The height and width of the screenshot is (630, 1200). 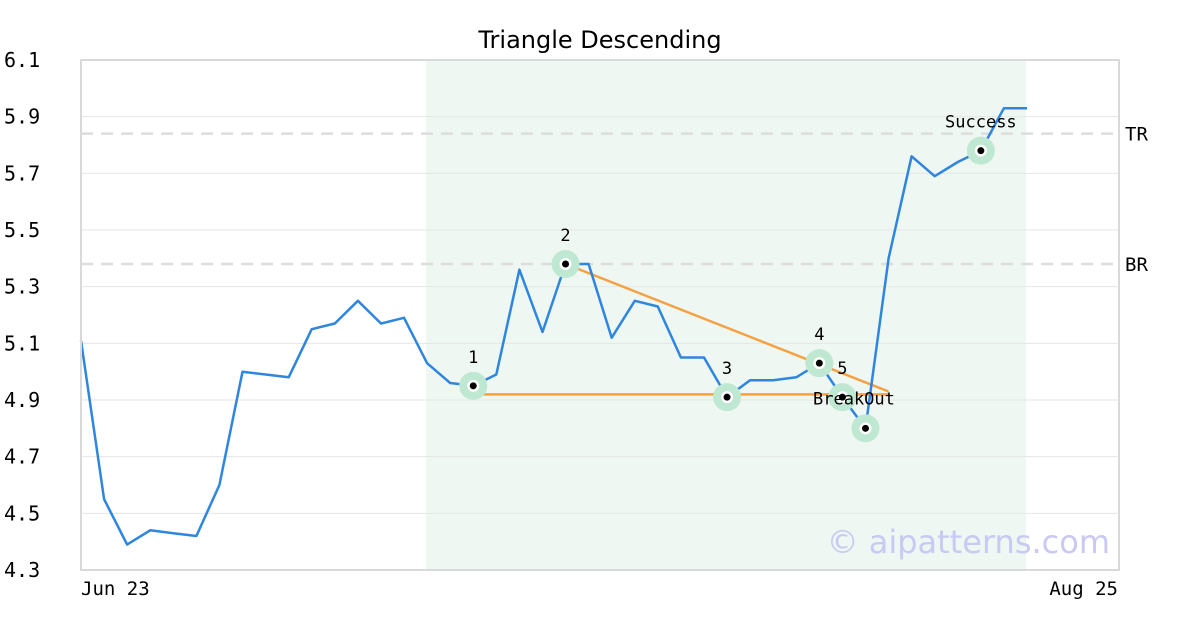 I want to click on y-tick-label: 6.1, so click(x=22, y=60).